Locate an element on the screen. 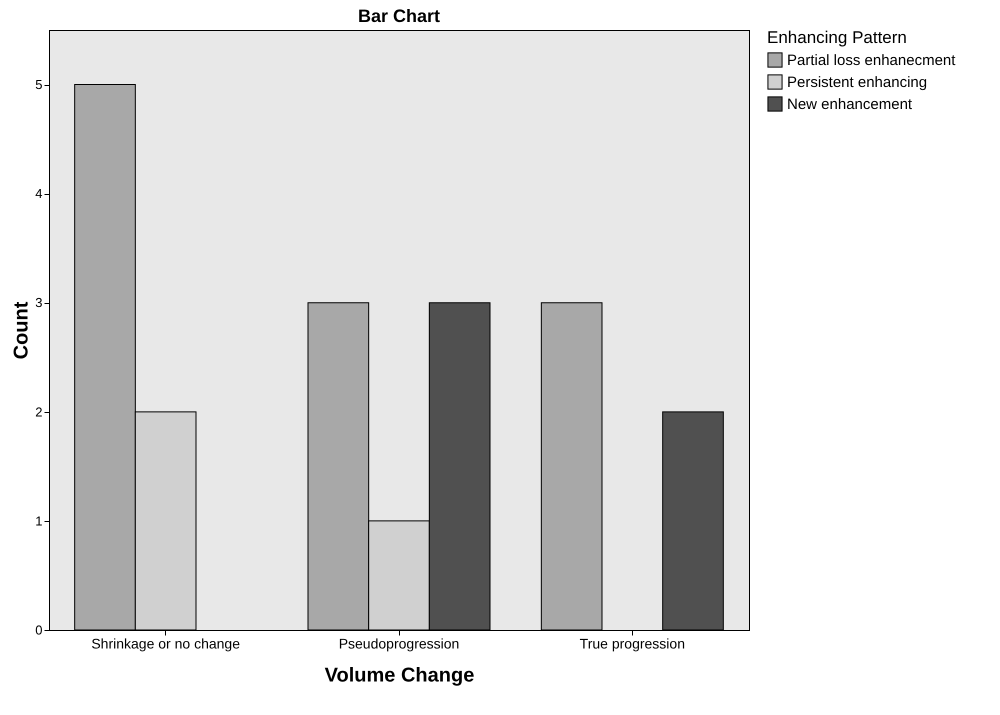  x-axis-title: Volume Change is located at coordinates (399, 675).